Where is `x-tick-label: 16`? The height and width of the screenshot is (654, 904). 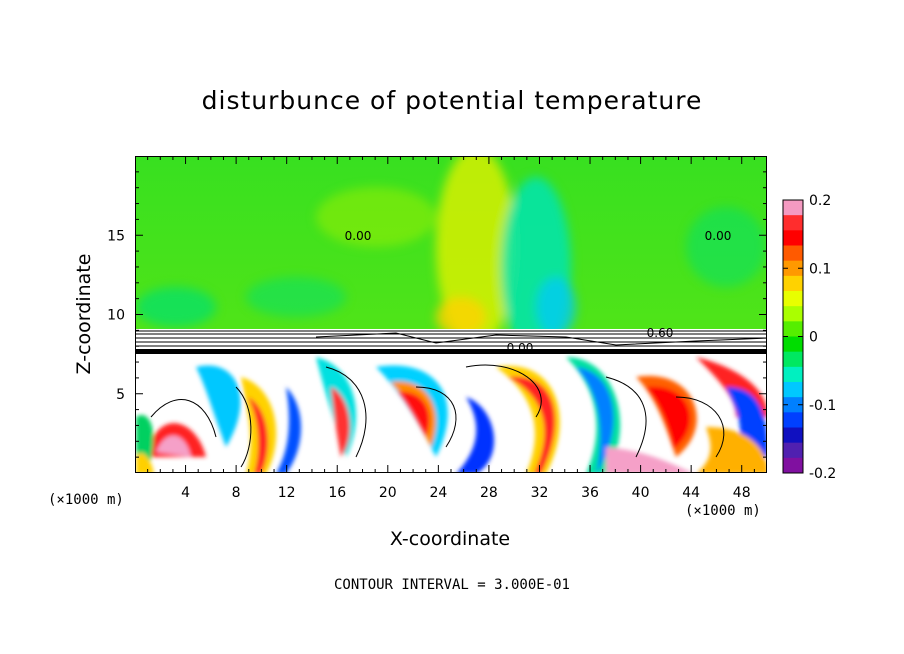
x-tick-label: 16 is located at coordinates (337, 493).